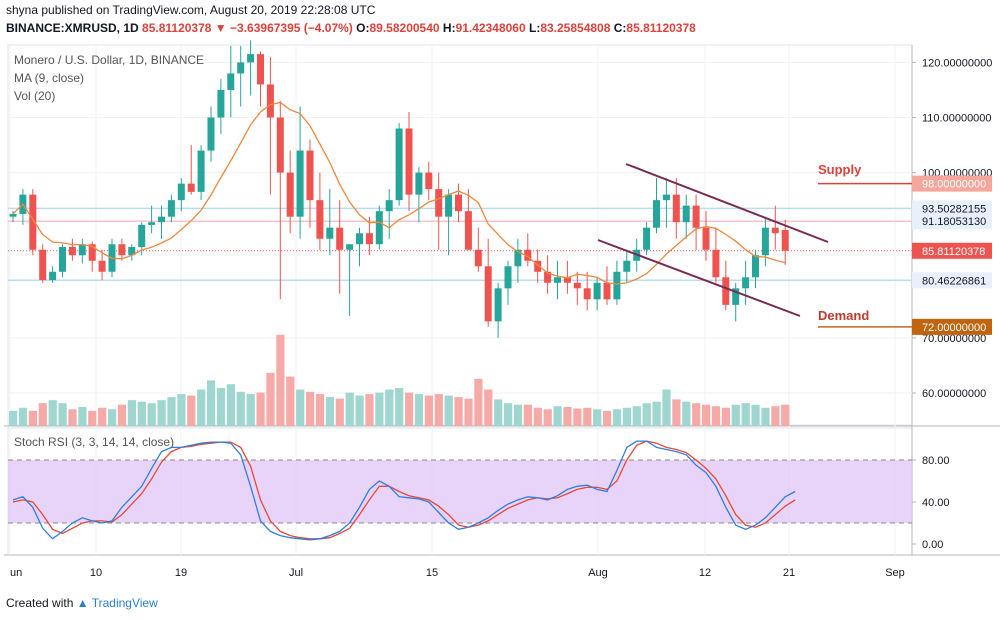 This screenshot has width=1006, height=620. Describe the element at coordinates (843, 315) in the screenshot. I see `demand-label: Demand` at that location.